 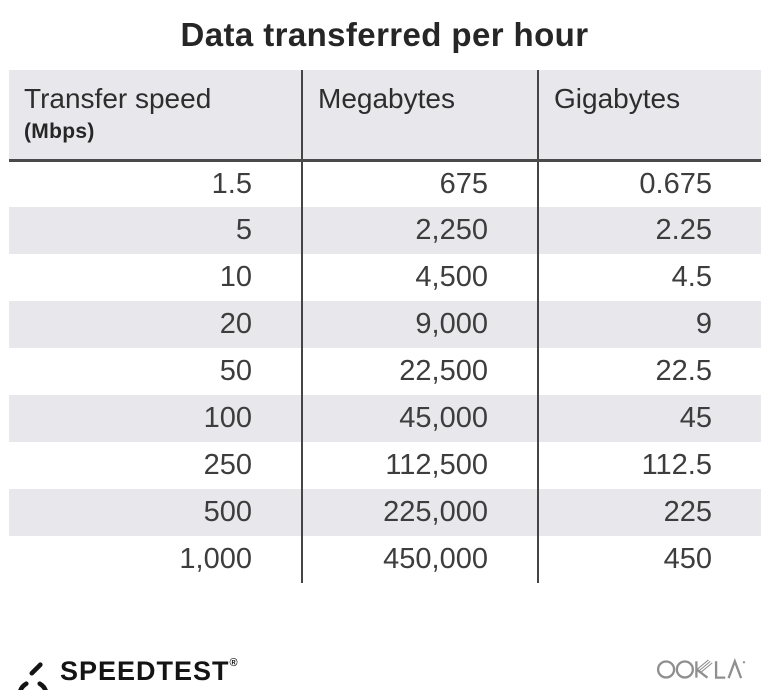 I want to click on cell-megabytes: 112,500, so click(x=419, y=465).